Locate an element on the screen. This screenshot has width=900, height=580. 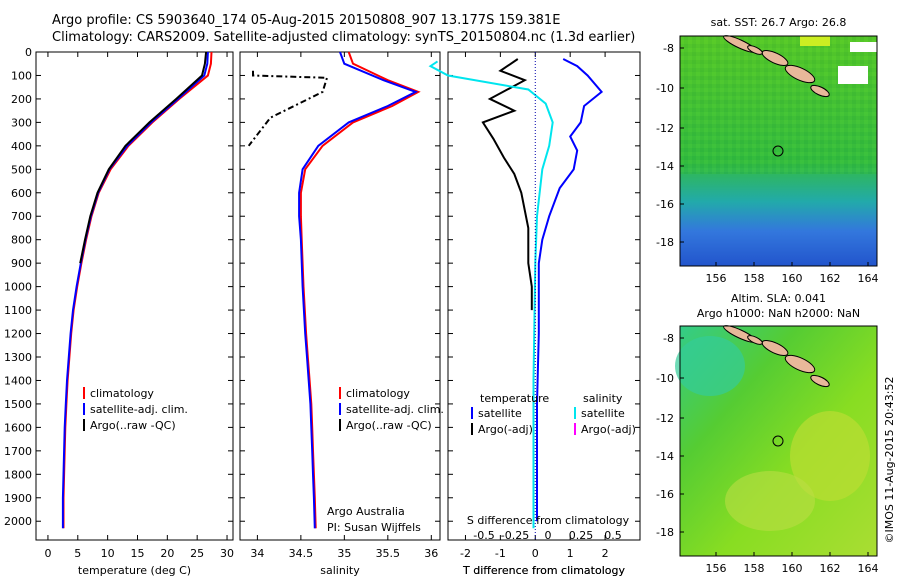
x-tick-label: 36 is located at coordinates (431, 553).